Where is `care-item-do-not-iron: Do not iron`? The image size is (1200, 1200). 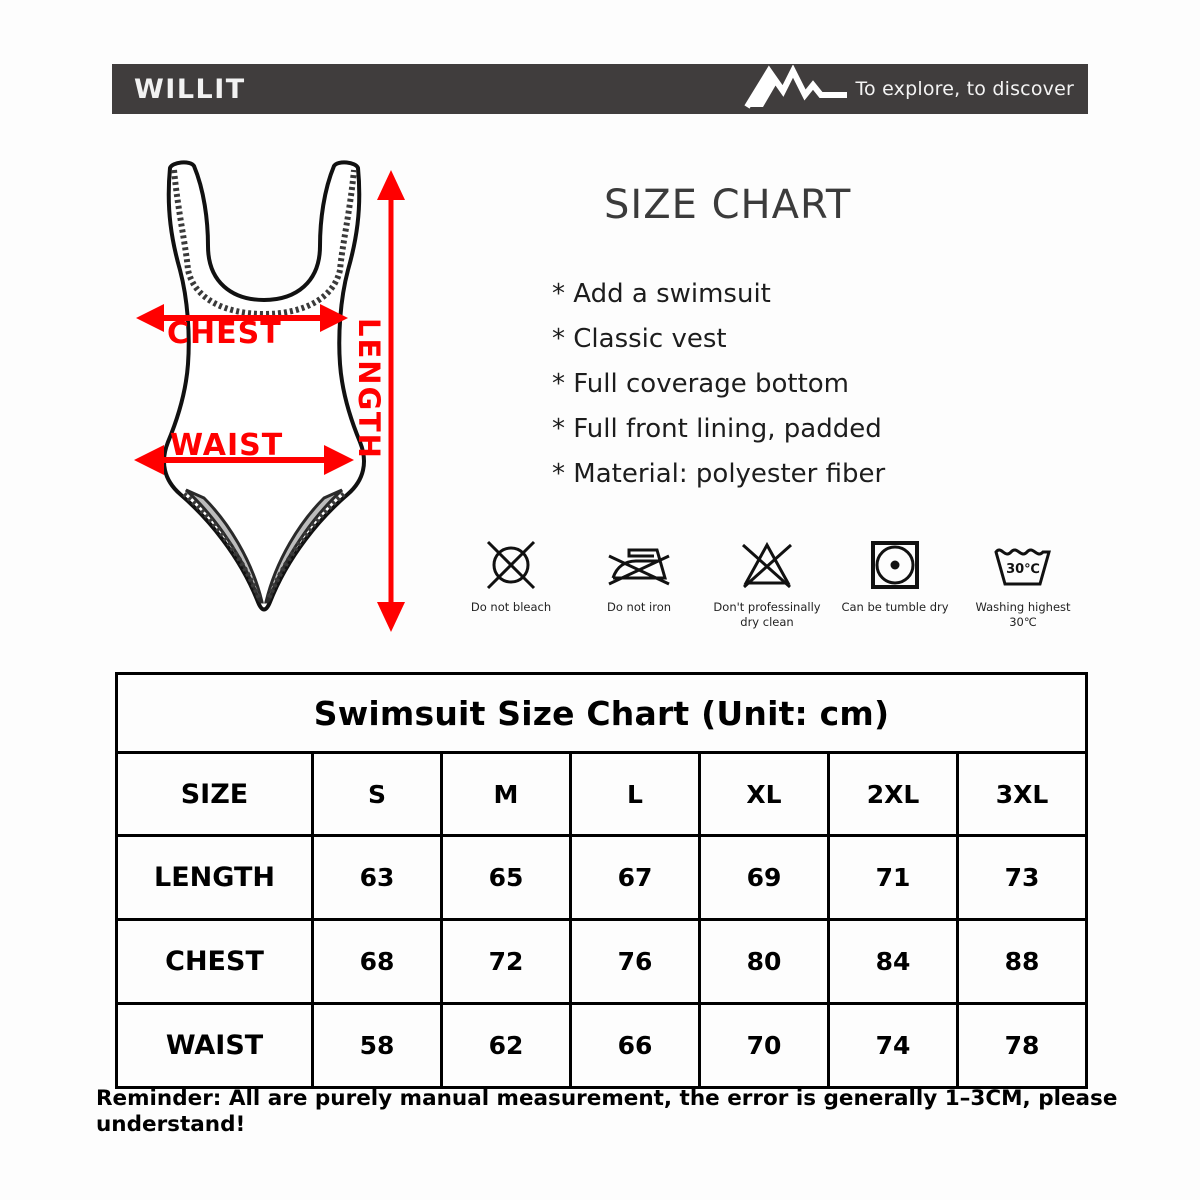 care-item-do-not-iron: Do not iron is located at coordinates (639, 582).